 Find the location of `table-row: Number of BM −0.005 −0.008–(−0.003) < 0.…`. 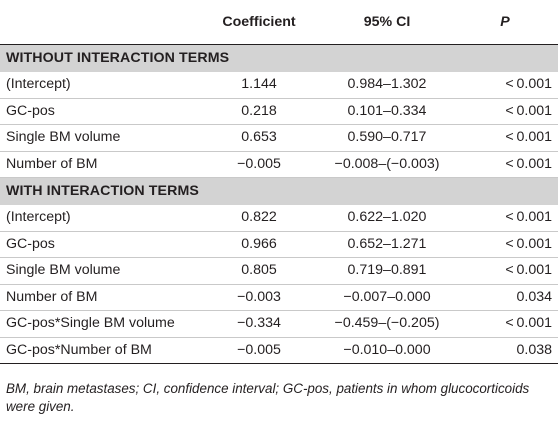

table-row: Number of BM −0.005 −0.008–(−0.003) < 0.… is located at coordinates (279, 164).